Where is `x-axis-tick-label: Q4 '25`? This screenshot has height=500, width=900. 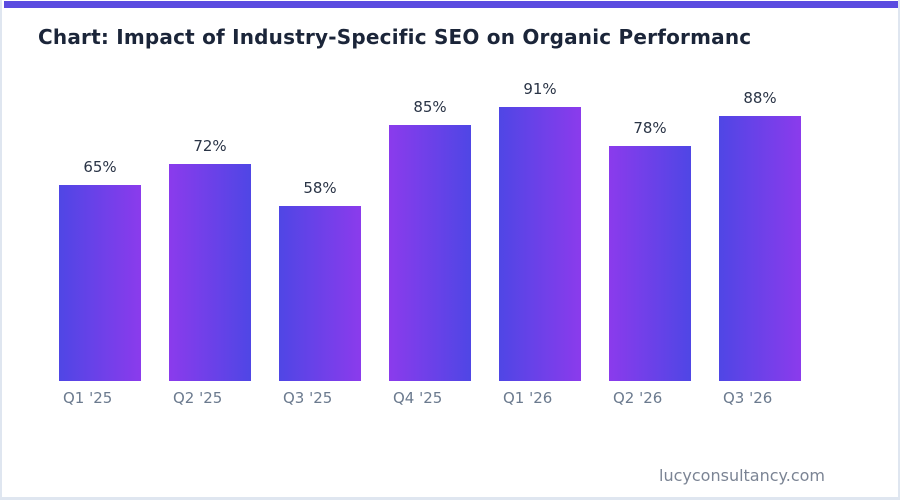 x-axis-tick-label: Q4 '25 is located at coordinates (418, 398).